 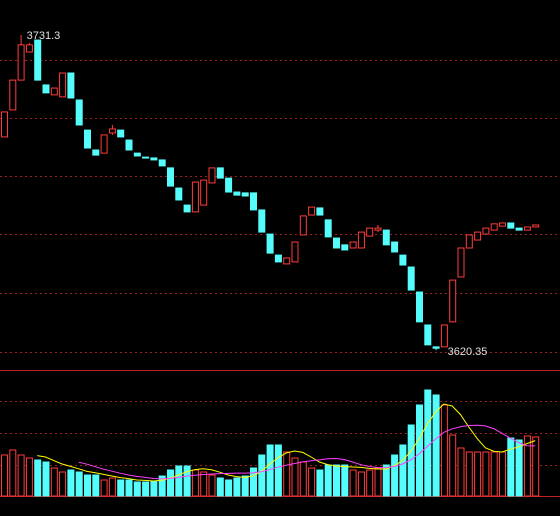 What do you see at coordinates (468, 352) in the screenshot?
I see `low-label: 3620.35` at bounding box center [468, 352].